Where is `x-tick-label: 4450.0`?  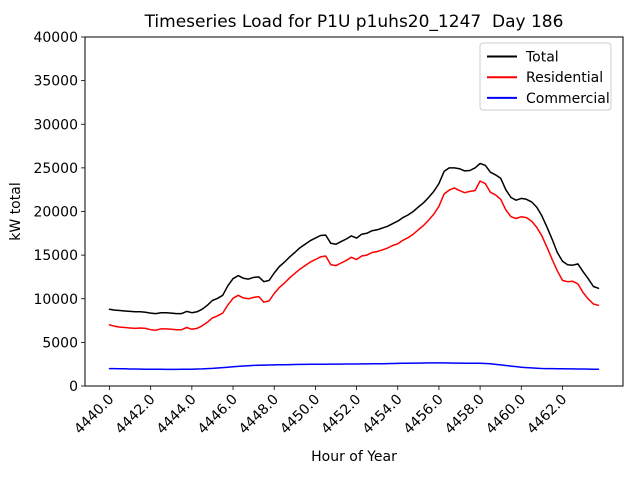 x-tick-label: 4450.0 is located at coordinates (300, 415).